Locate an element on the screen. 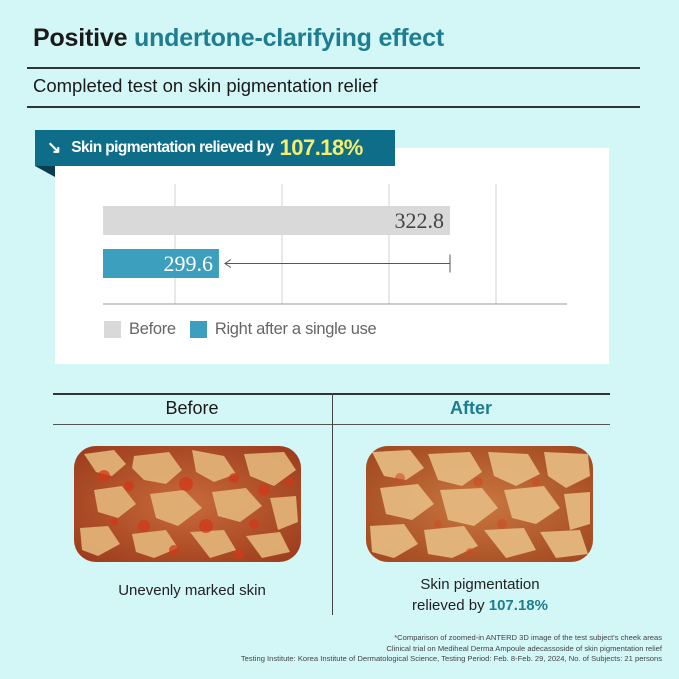  before-skin-image is located at coordinates (187, 504).